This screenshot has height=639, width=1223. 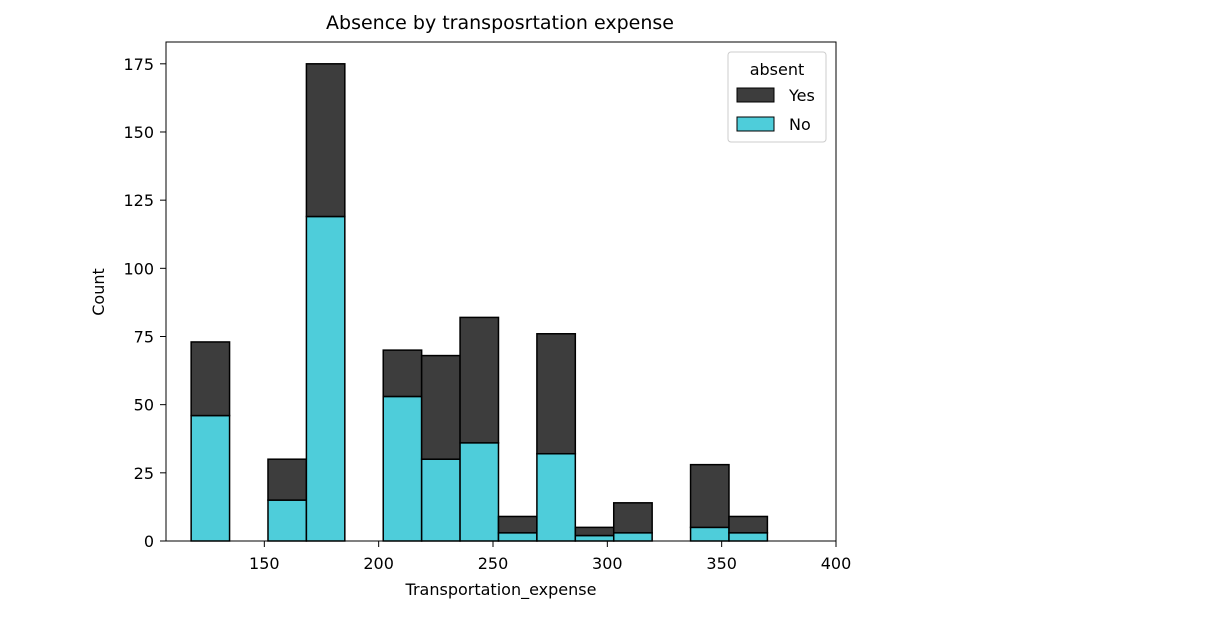 What do you see at coordinates (493, 563) in the screenshot?
I see `x-tick-label: 250` at bounding box center [493, 563].